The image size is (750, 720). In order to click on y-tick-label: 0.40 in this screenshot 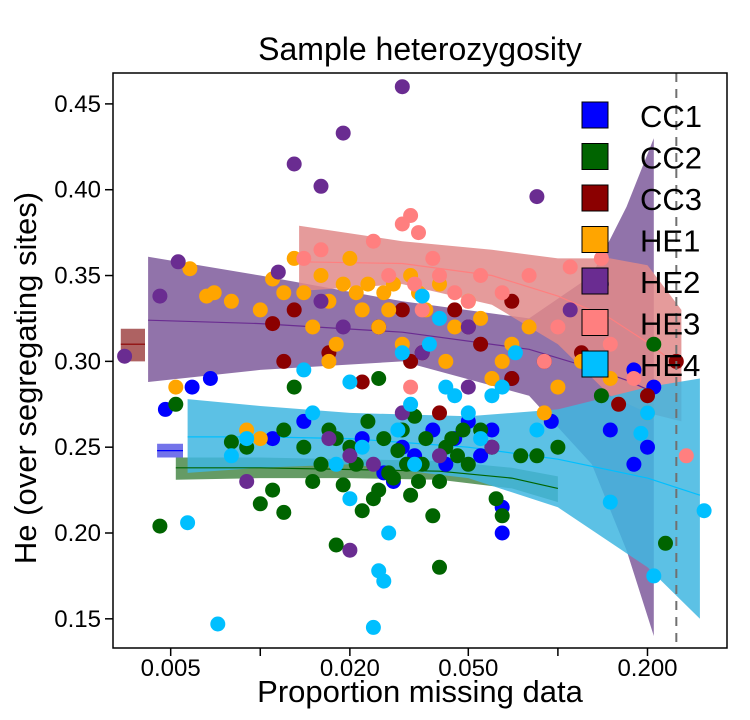, I will do `click(77, 190)`.